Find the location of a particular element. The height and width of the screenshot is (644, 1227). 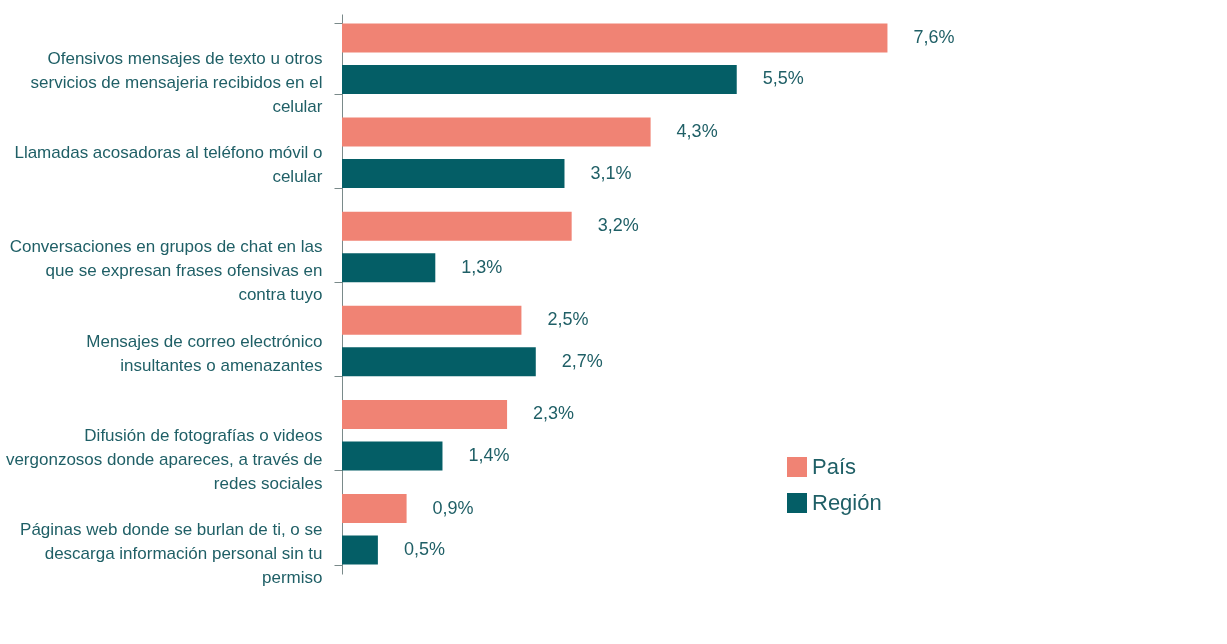

data-label: 3,2% is located at coordinates (618, 225).